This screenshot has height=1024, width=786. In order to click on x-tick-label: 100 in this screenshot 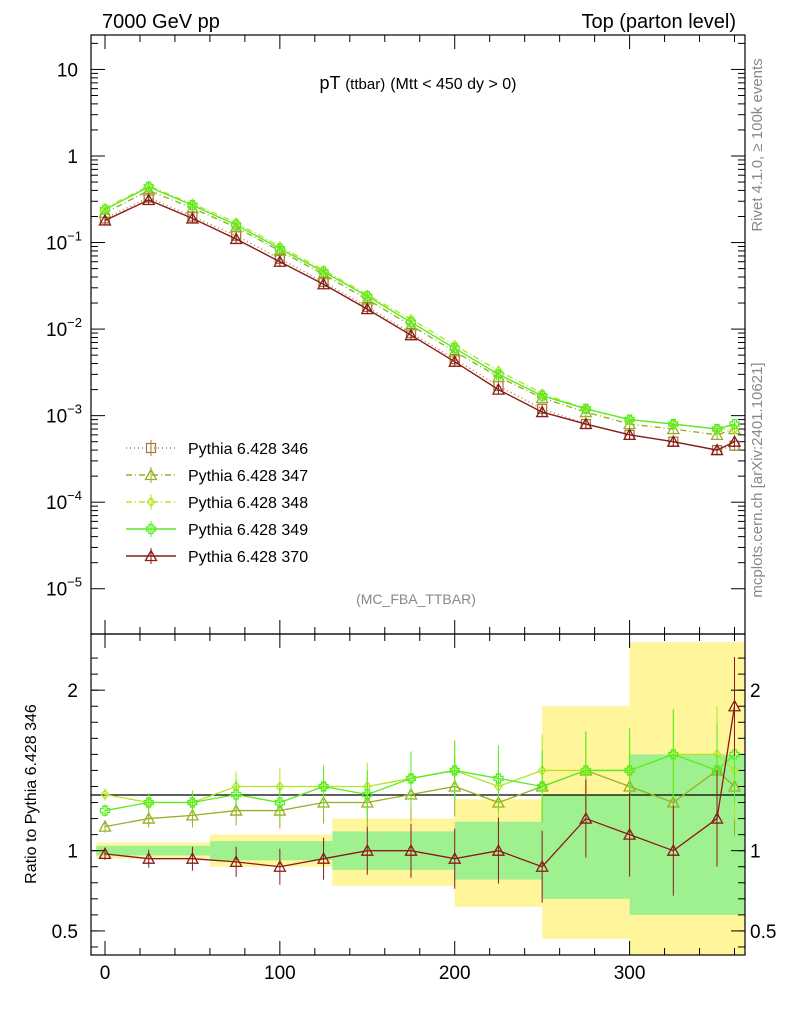, I will do `click(280, 973)`.